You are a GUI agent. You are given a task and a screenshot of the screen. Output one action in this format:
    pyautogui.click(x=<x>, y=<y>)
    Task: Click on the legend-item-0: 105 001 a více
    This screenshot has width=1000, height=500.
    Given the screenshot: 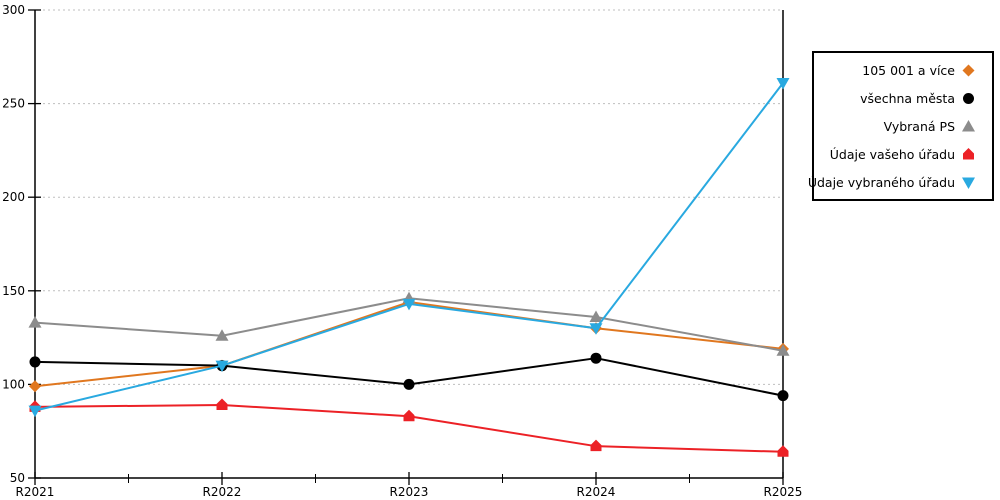 What is the action you would take?
    pyautogui.click(x=897, y=70)
    